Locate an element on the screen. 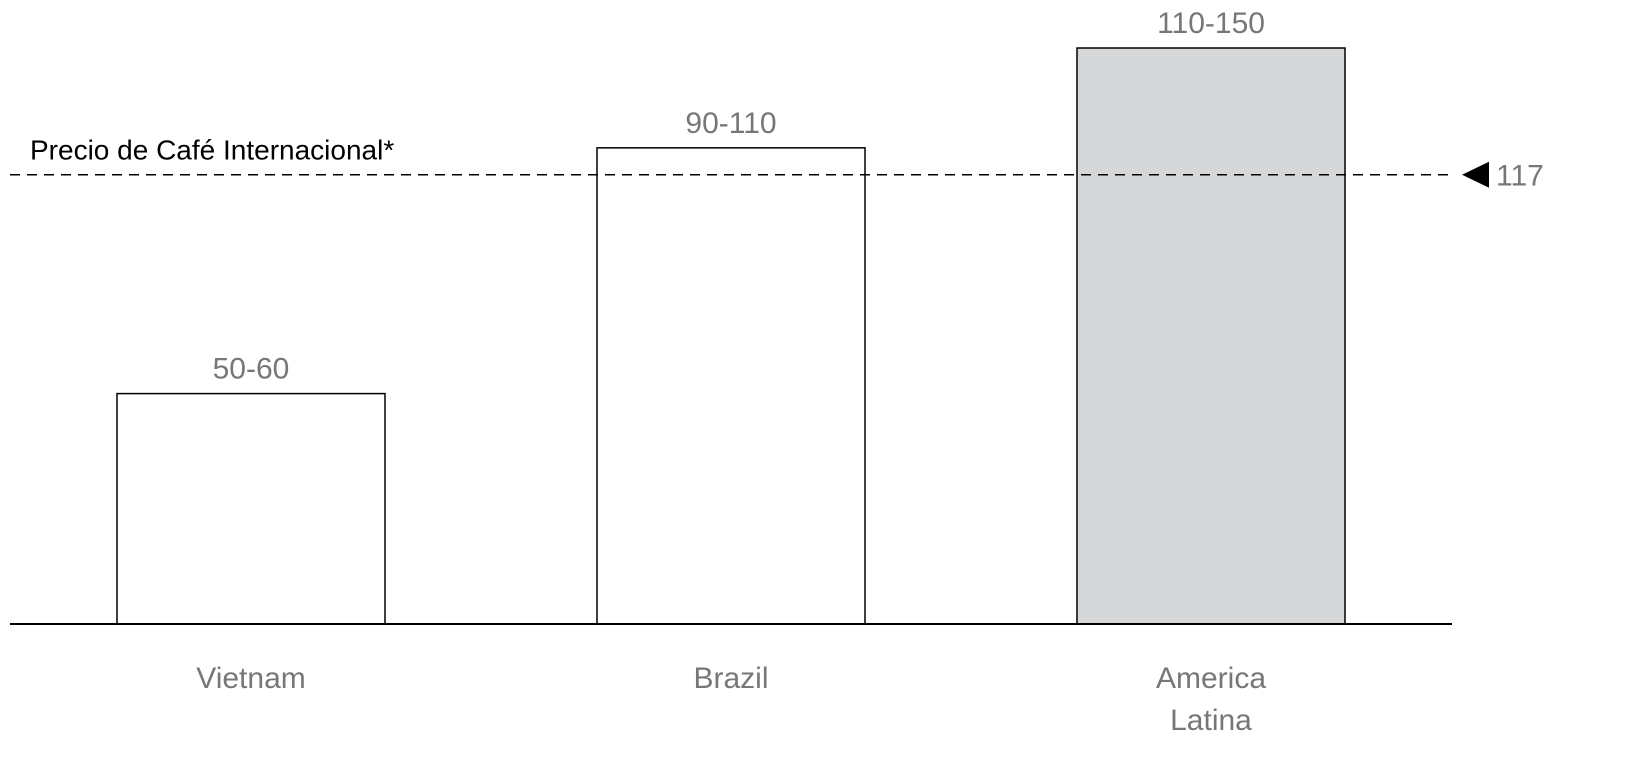 This screenshot has height=768, width=1636. reference-triangle-icon is located at coordinates (1475, 174).